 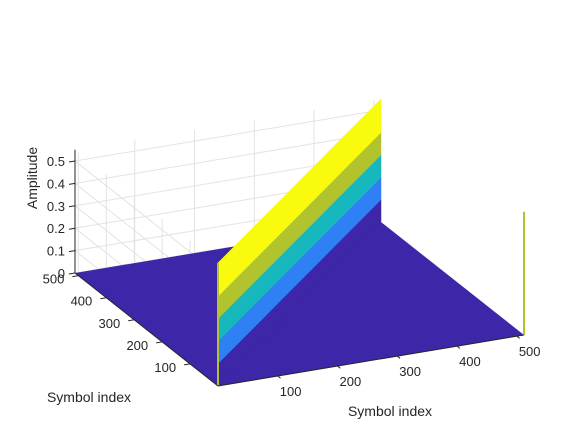 What do you see at coordinates (470, 361) in the screenshot?
I see `x-tick-label: 400` at bounding box center [470, 361].